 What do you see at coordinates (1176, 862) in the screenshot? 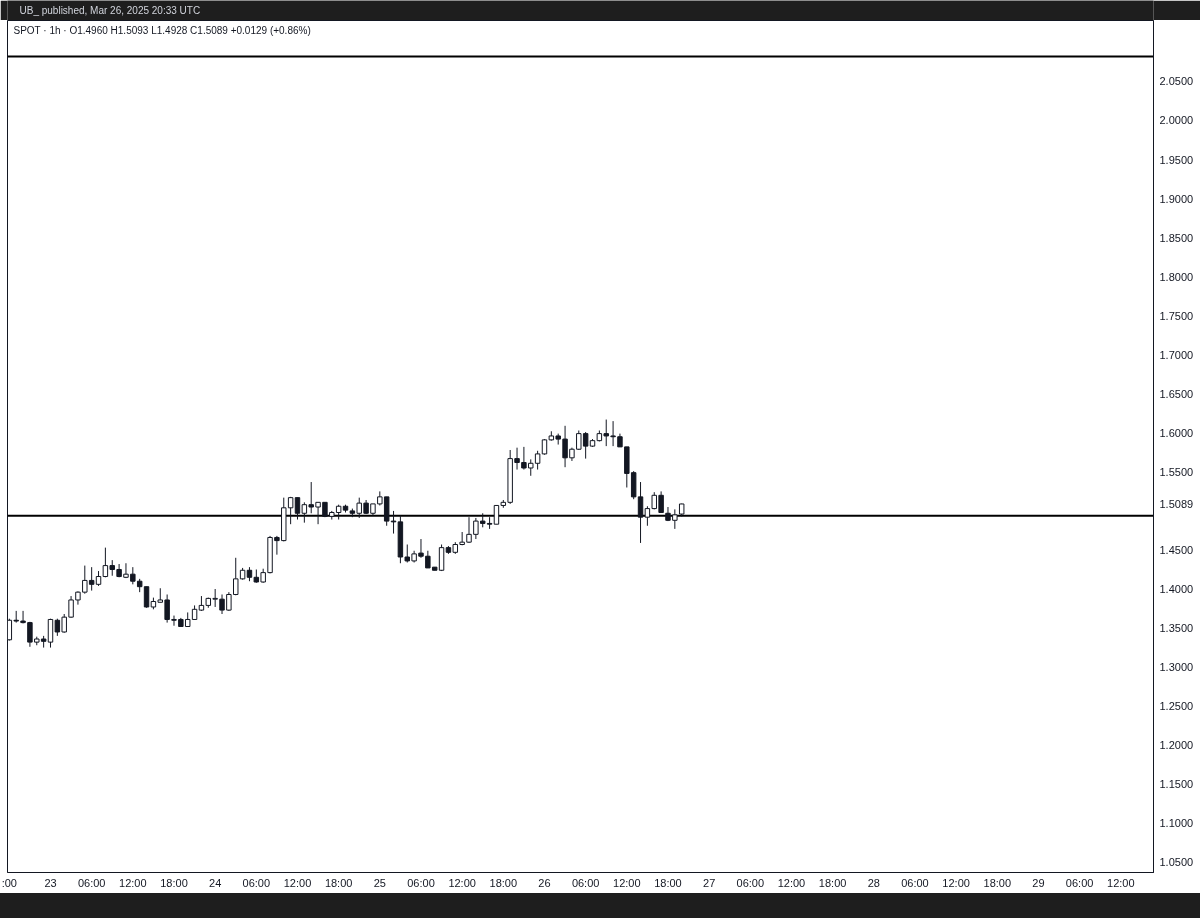
I see `y-tick-label: 1.0500` at bounding box center [1176, 862].